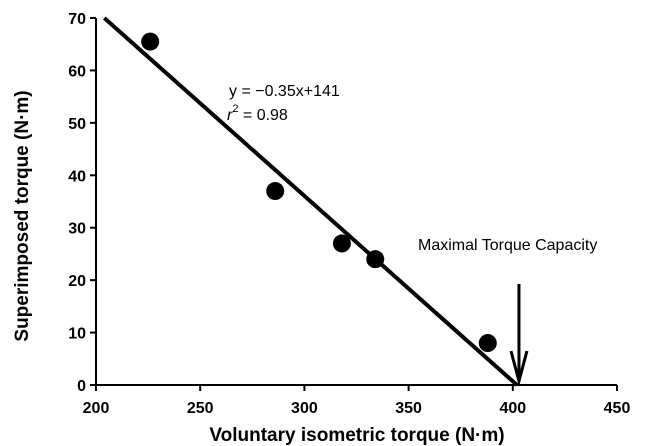 This screenshot has width=648, height=446. Describe the element at coordinates (22, 215) in the screenshot. I see `y-axis-title: Superimposed torque (N·m)` at that location.